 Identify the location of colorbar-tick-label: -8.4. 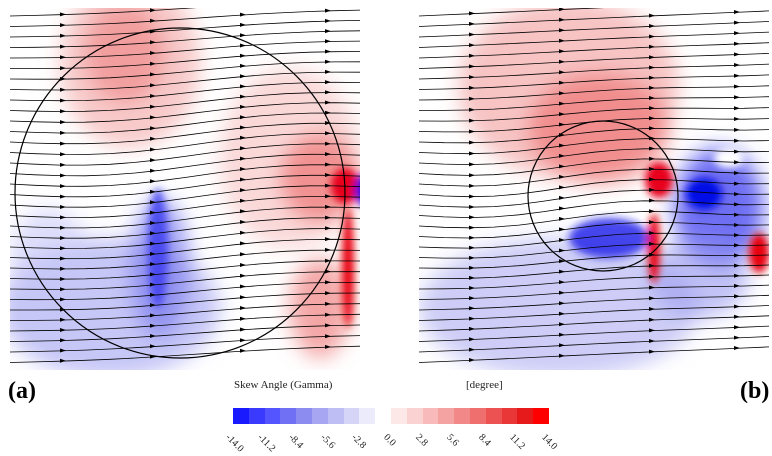
(295, 441).